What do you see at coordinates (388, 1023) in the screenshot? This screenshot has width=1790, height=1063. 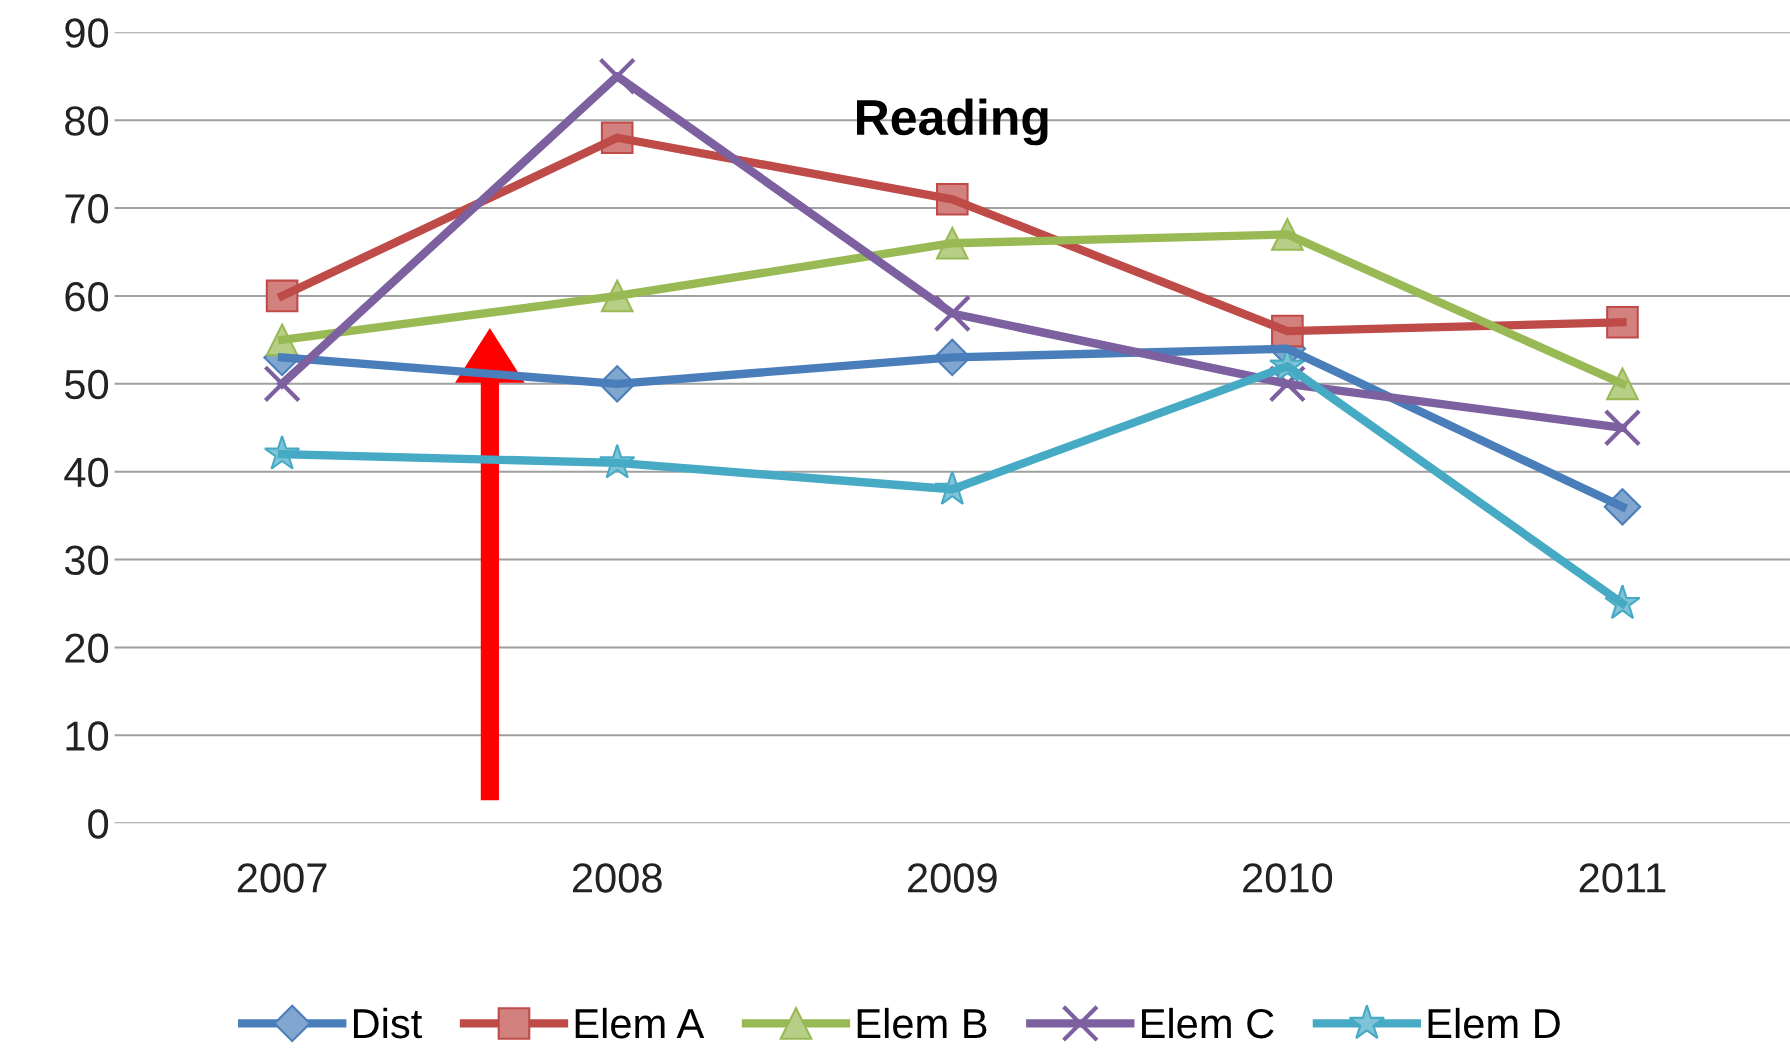 I see `legend-label: Dist` at bounding box center [388, 1023].